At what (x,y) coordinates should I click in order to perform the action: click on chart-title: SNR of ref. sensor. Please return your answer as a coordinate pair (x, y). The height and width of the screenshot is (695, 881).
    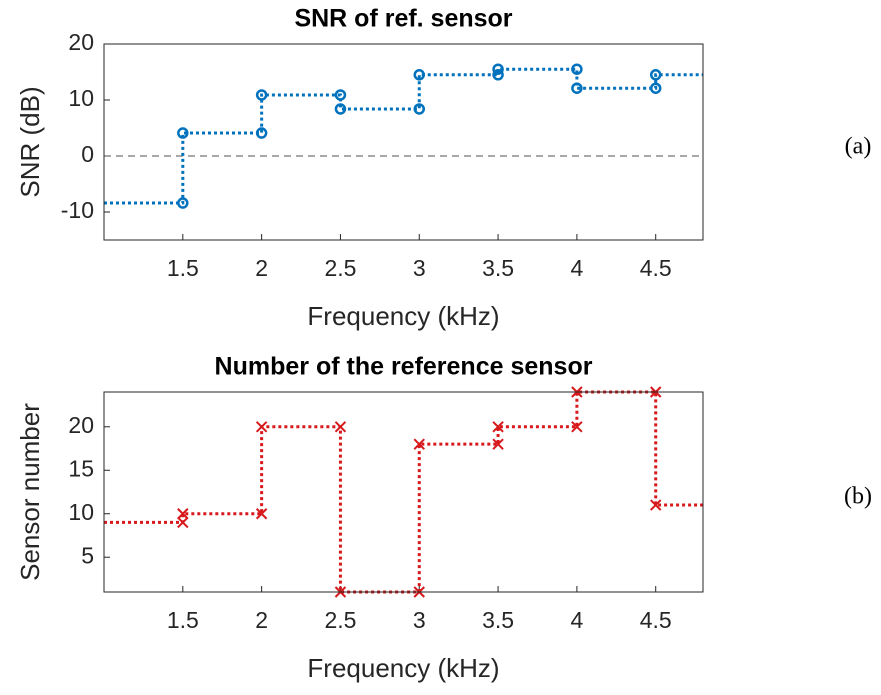
    Looking at the image, I should click on (403, 19).